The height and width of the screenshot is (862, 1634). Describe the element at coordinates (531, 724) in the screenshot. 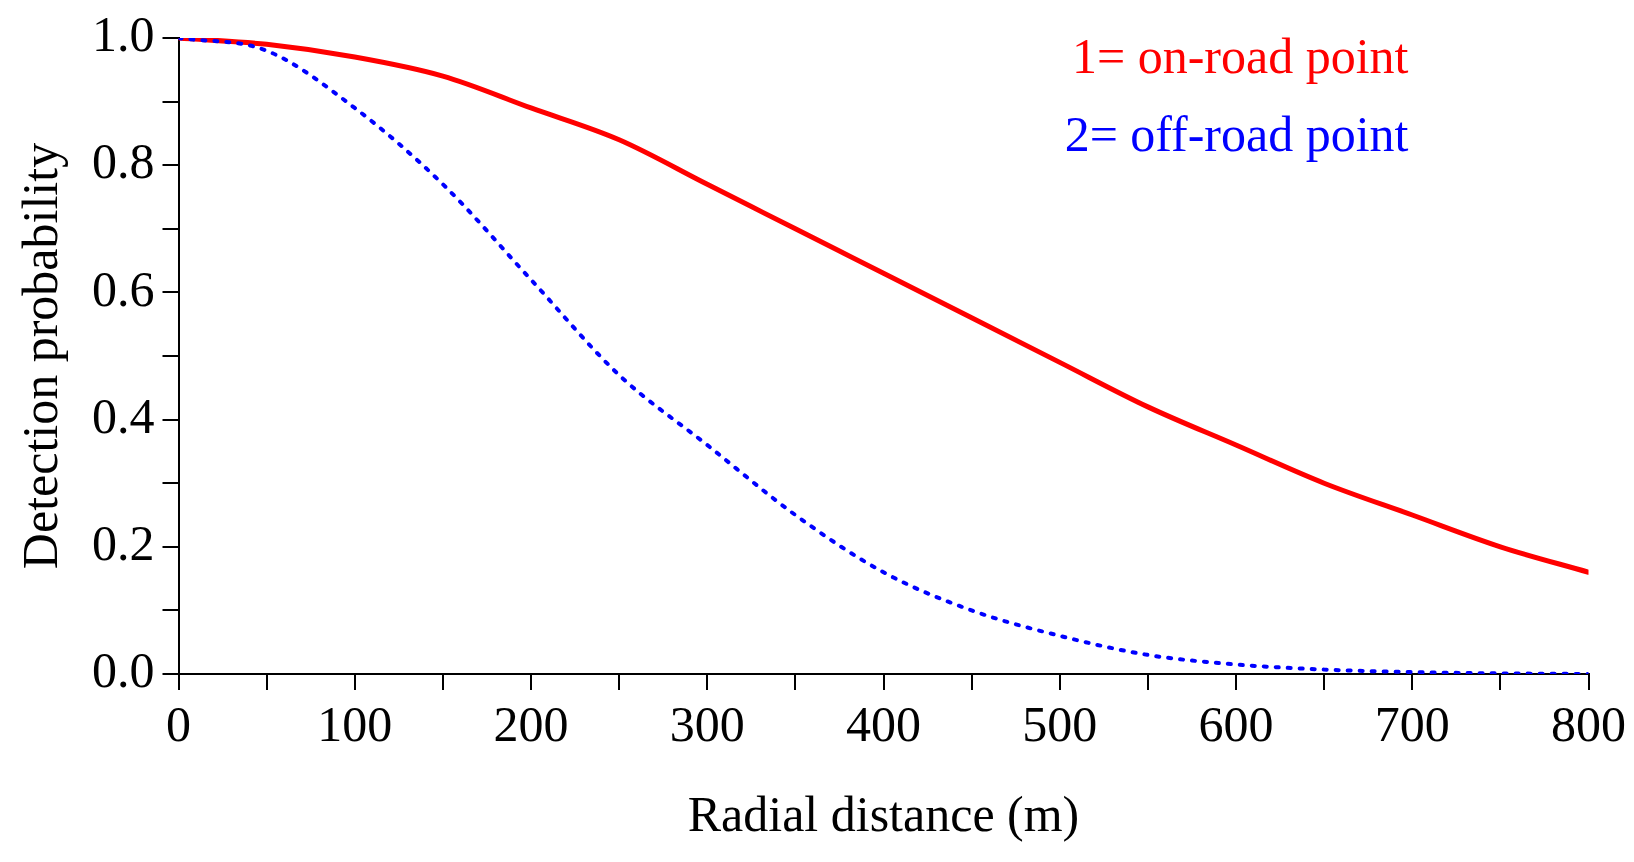

I see `x-tick-label: 200` at that location.